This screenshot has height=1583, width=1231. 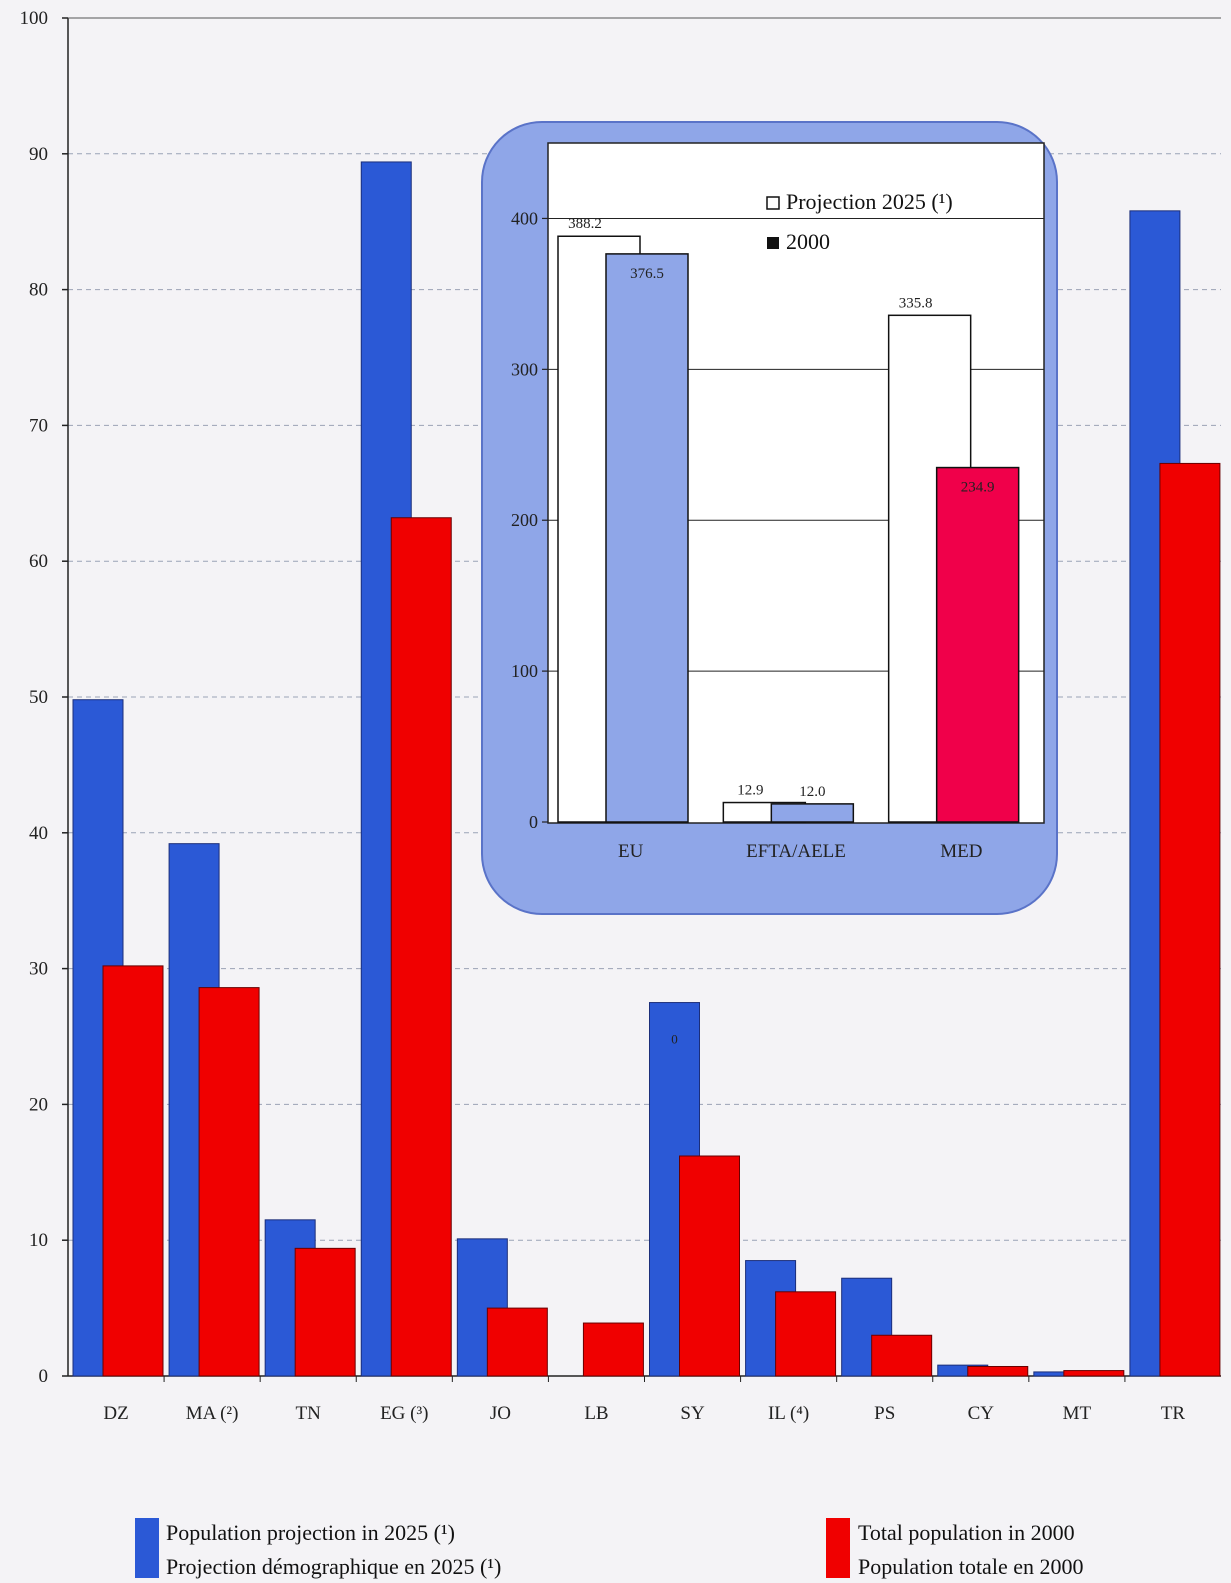 What do you see at coordinates (884, 1413) in the screenshot?
I see `x-label-8: PS` at bounding box center [884, 1413].